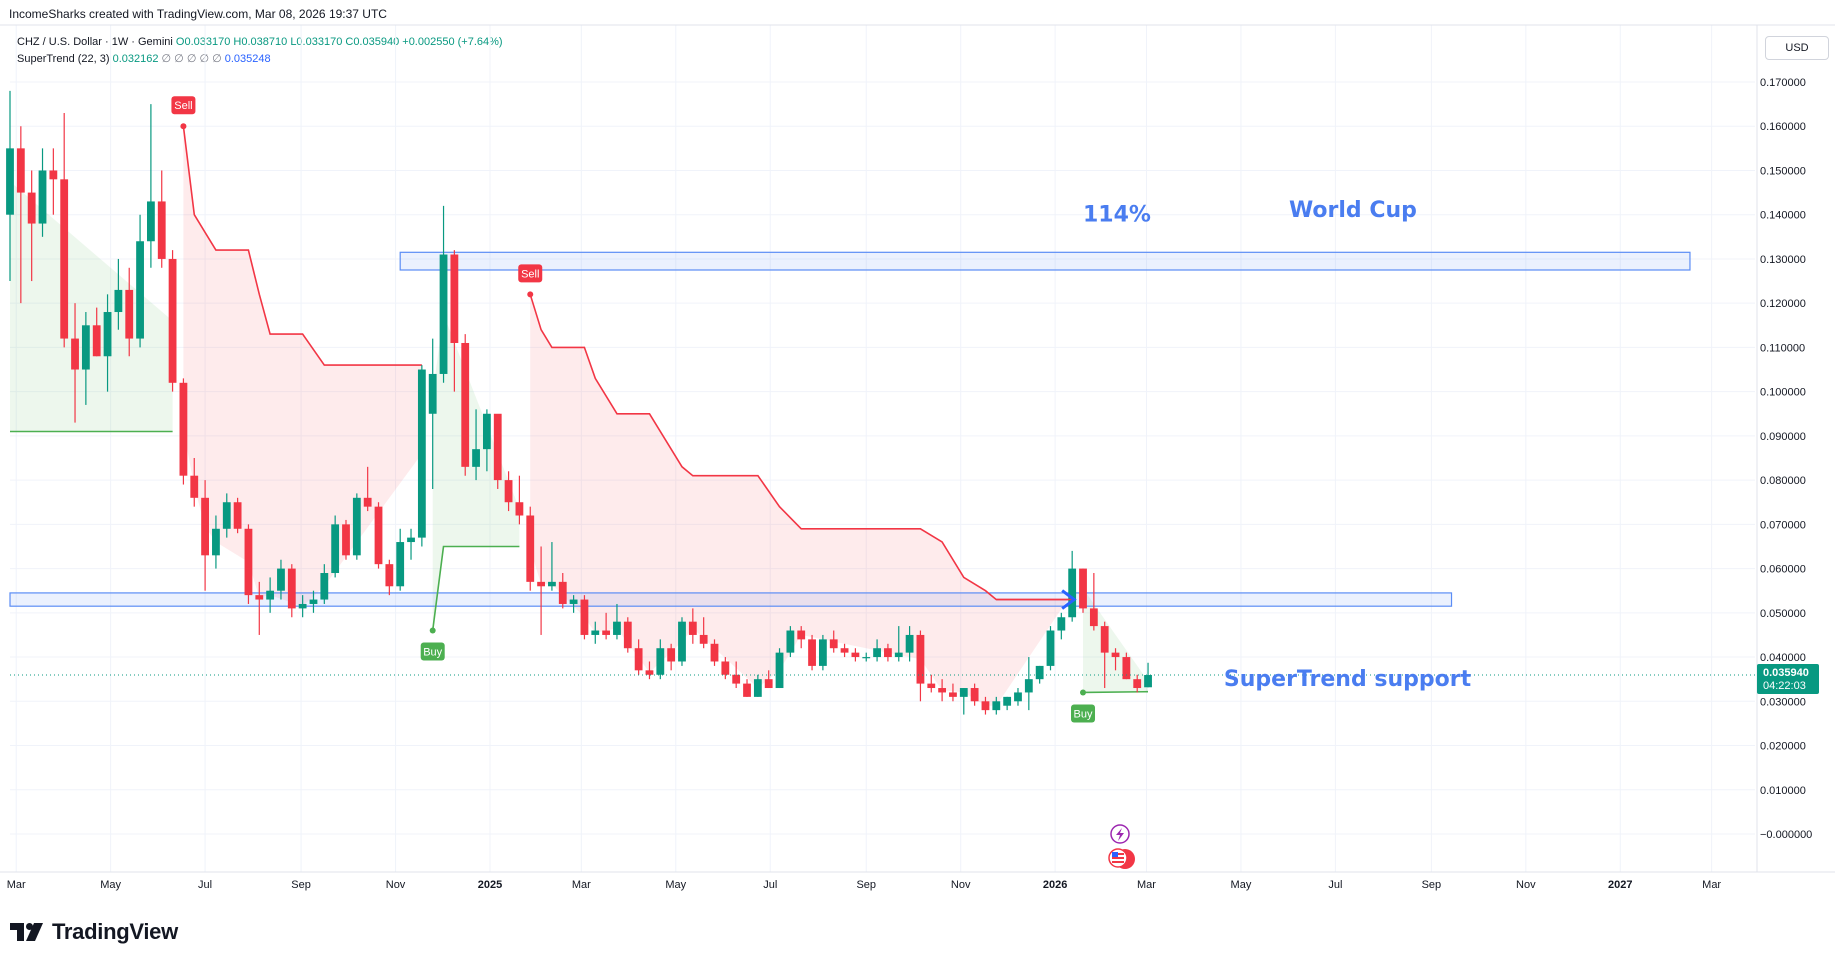 The width and height of the screenshot is (1835, 959). Describe the element at coordinates (1620, 885) in the screenshot. I see `x-tick-label: 2027` at that location.